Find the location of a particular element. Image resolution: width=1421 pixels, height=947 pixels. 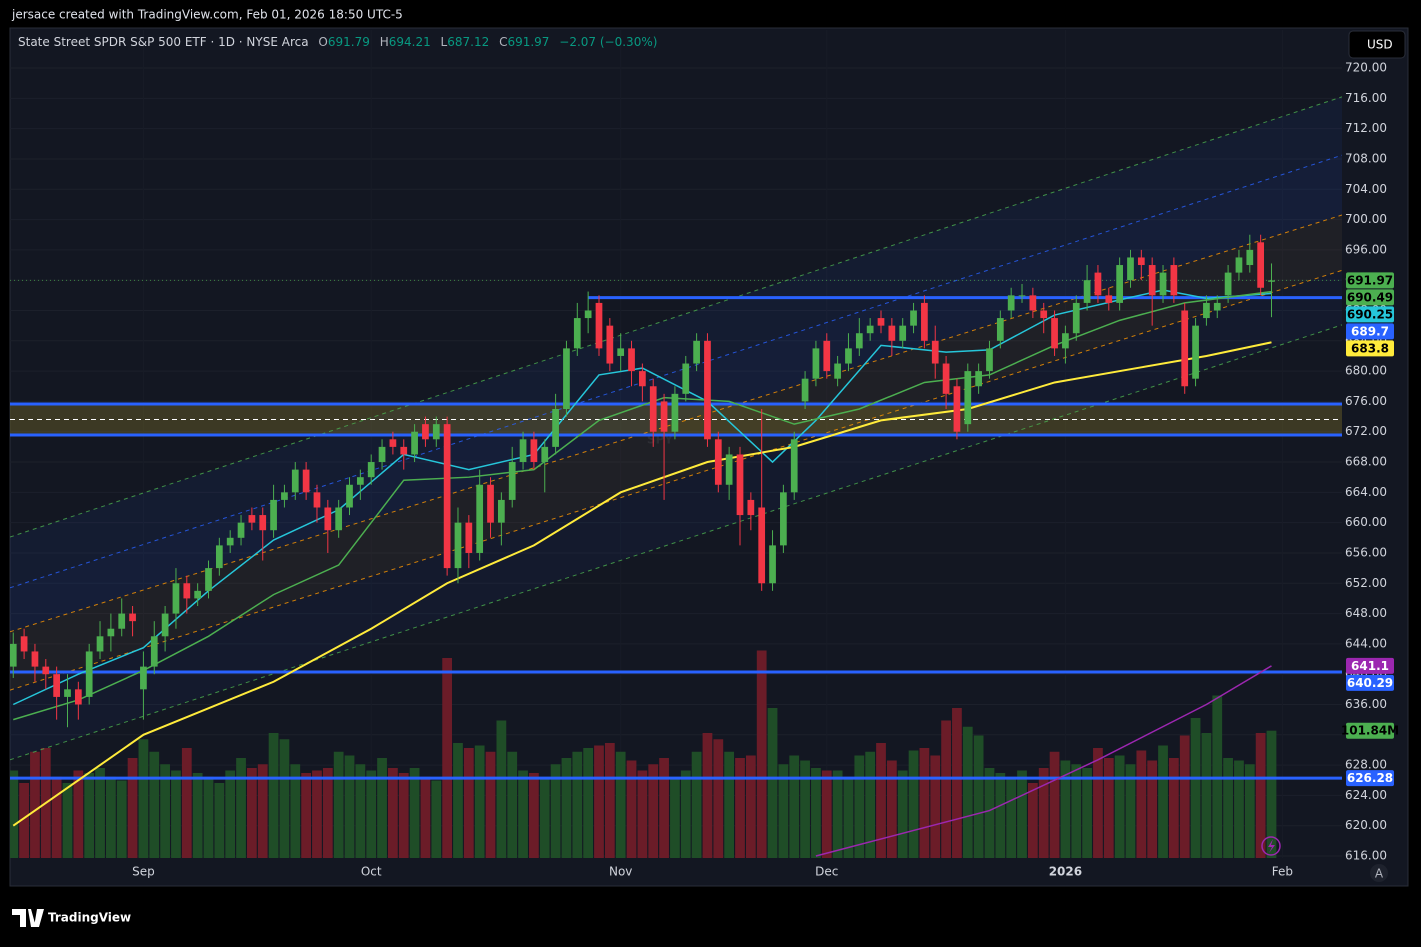

currency-button is located at coordinates (1377, 44).